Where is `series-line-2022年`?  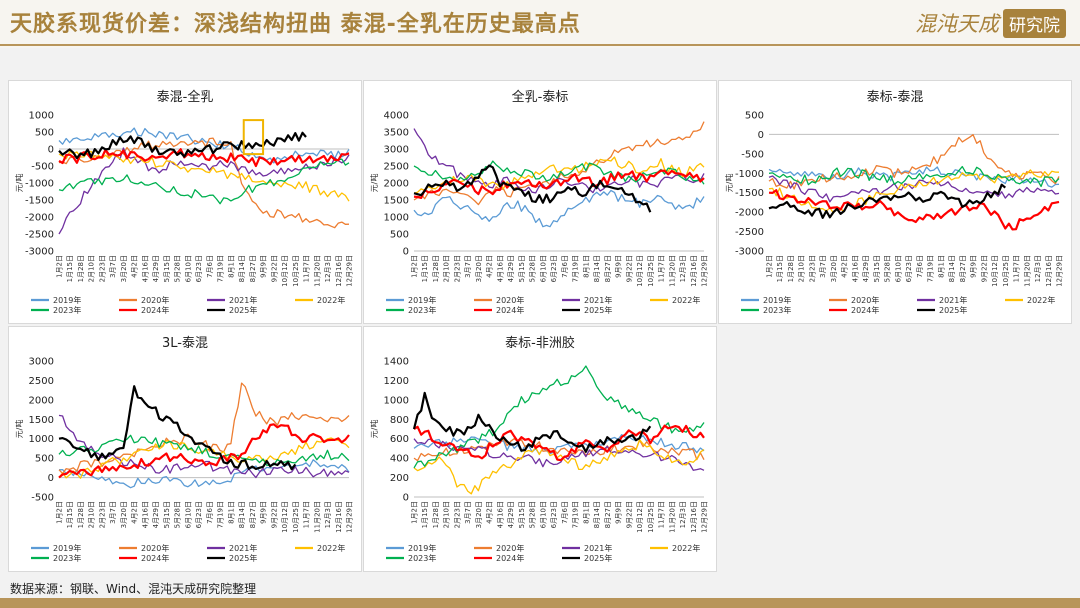 series-line-2022年 is located at coordinates (204, 176).